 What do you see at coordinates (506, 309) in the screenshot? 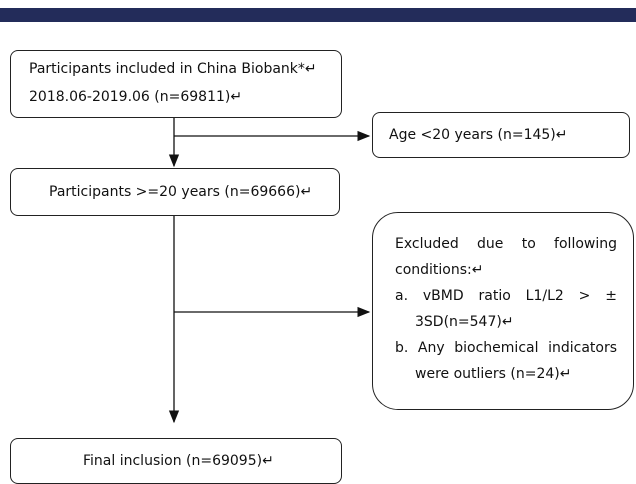
I see `node-text: a. vBMD ratio L1/L2 > ± 3SD(n=547)↵` at bounding box center [506, 309].